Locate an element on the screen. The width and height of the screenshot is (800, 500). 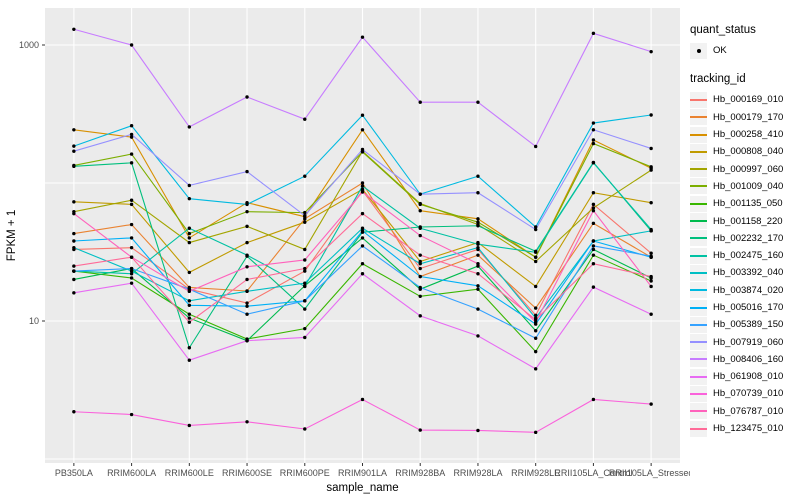
legend-item-Hb_005389_150: Hb_005389_150 is located at coordinates (745, 324).